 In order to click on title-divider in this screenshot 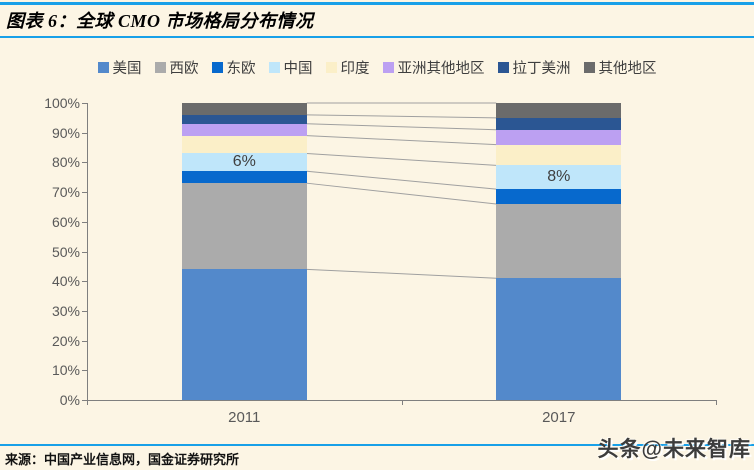, I will do `click(377, 37)`.